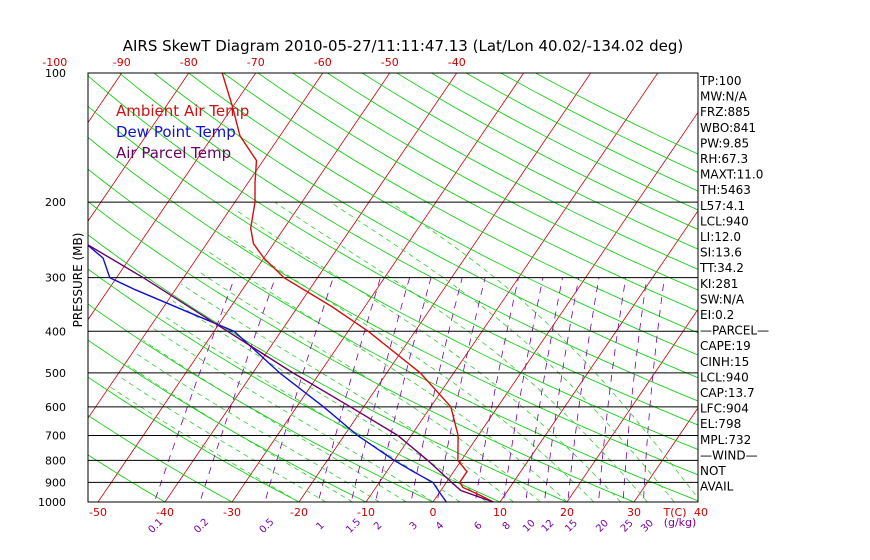  I want to click on mixing-ratio-tick-label: 3, so click(414, 526).